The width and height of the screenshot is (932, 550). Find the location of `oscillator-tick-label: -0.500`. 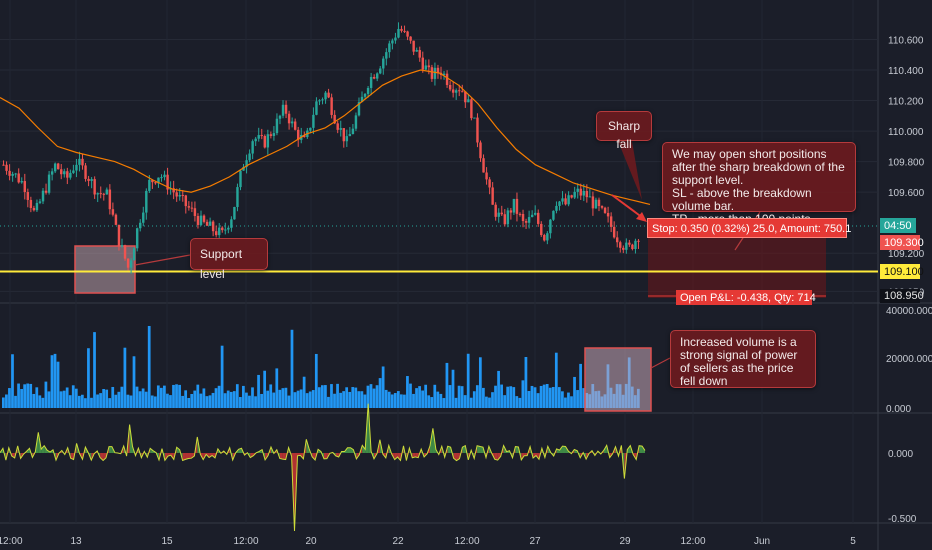

oscillator-tick-label: -0.500 is located at coordinates (902, 519).